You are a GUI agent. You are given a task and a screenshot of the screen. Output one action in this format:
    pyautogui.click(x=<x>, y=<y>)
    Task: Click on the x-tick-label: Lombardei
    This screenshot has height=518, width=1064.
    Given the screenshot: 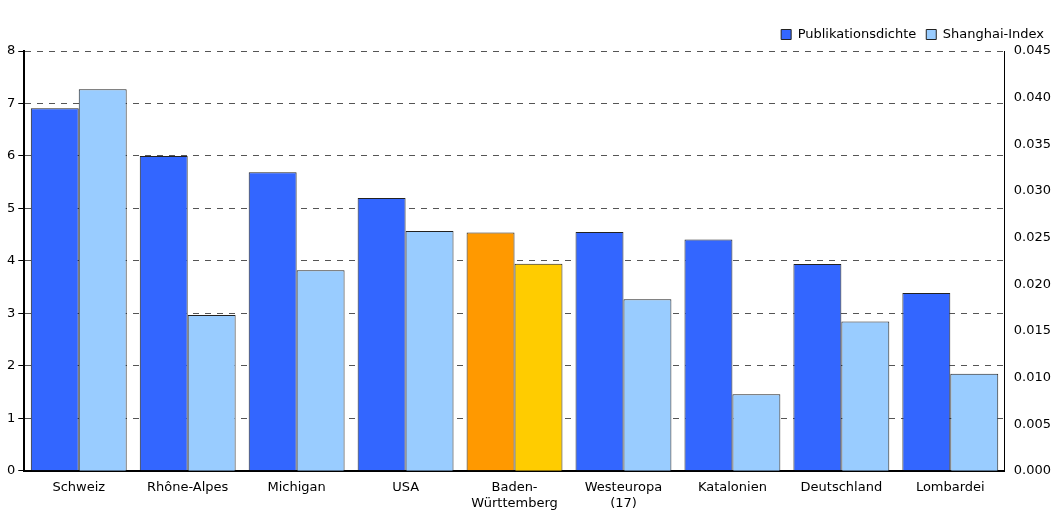 What is the action you would take?
    pyautogui.click(x=950, y=486)
    